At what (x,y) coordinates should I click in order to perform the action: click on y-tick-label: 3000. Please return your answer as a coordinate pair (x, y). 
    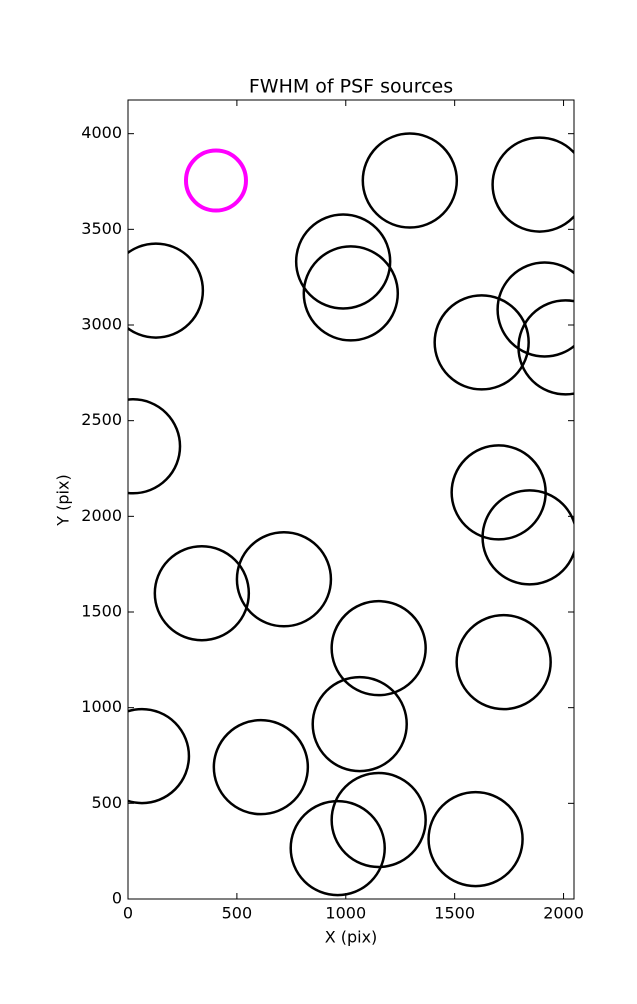
    Looking at the image, I should click on (101, 324).